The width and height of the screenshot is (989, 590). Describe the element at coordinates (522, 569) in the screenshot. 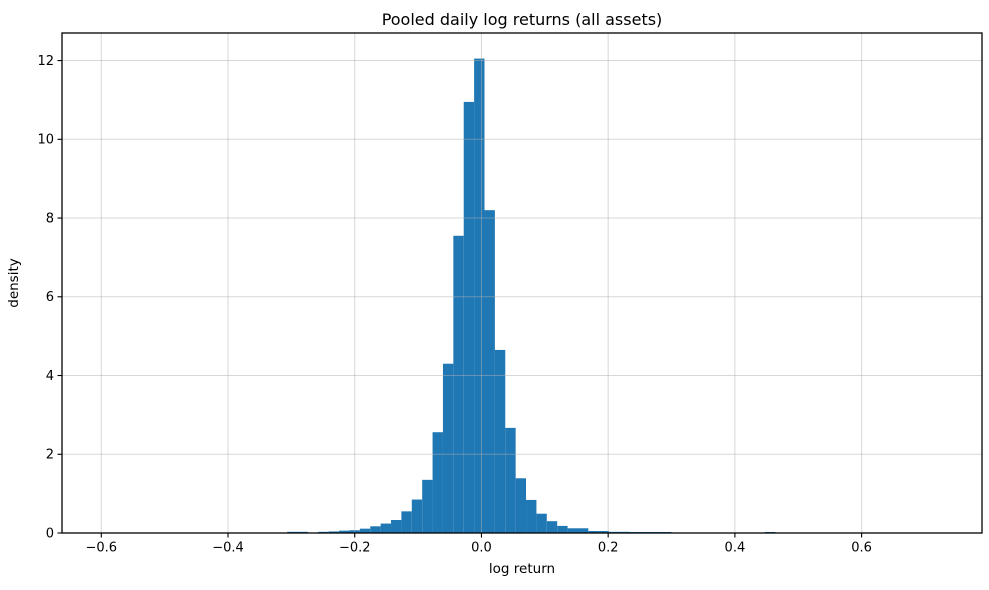

I see `x-axis-label: log return` at that location.